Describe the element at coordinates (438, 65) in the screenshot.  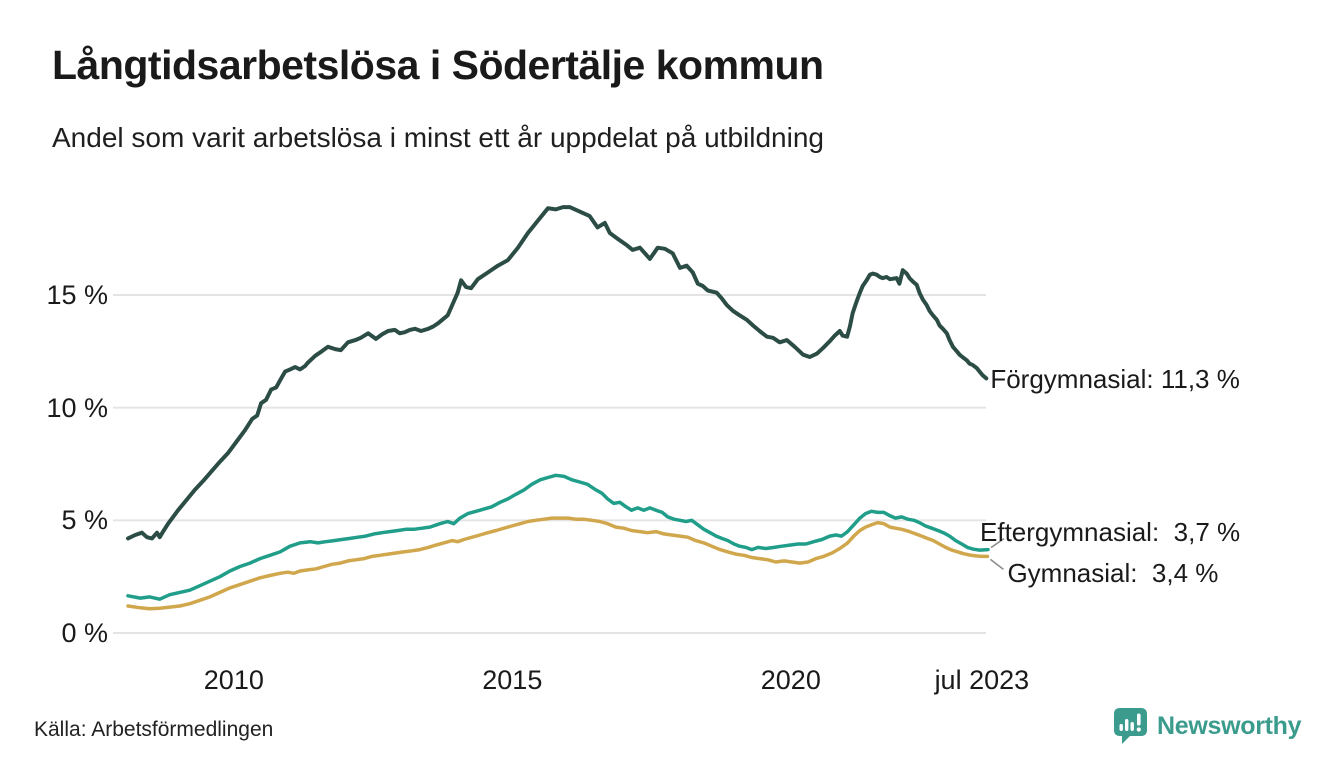
I see `page-title: Långtidsarbetslösa i Södertälje kommun` at that location.